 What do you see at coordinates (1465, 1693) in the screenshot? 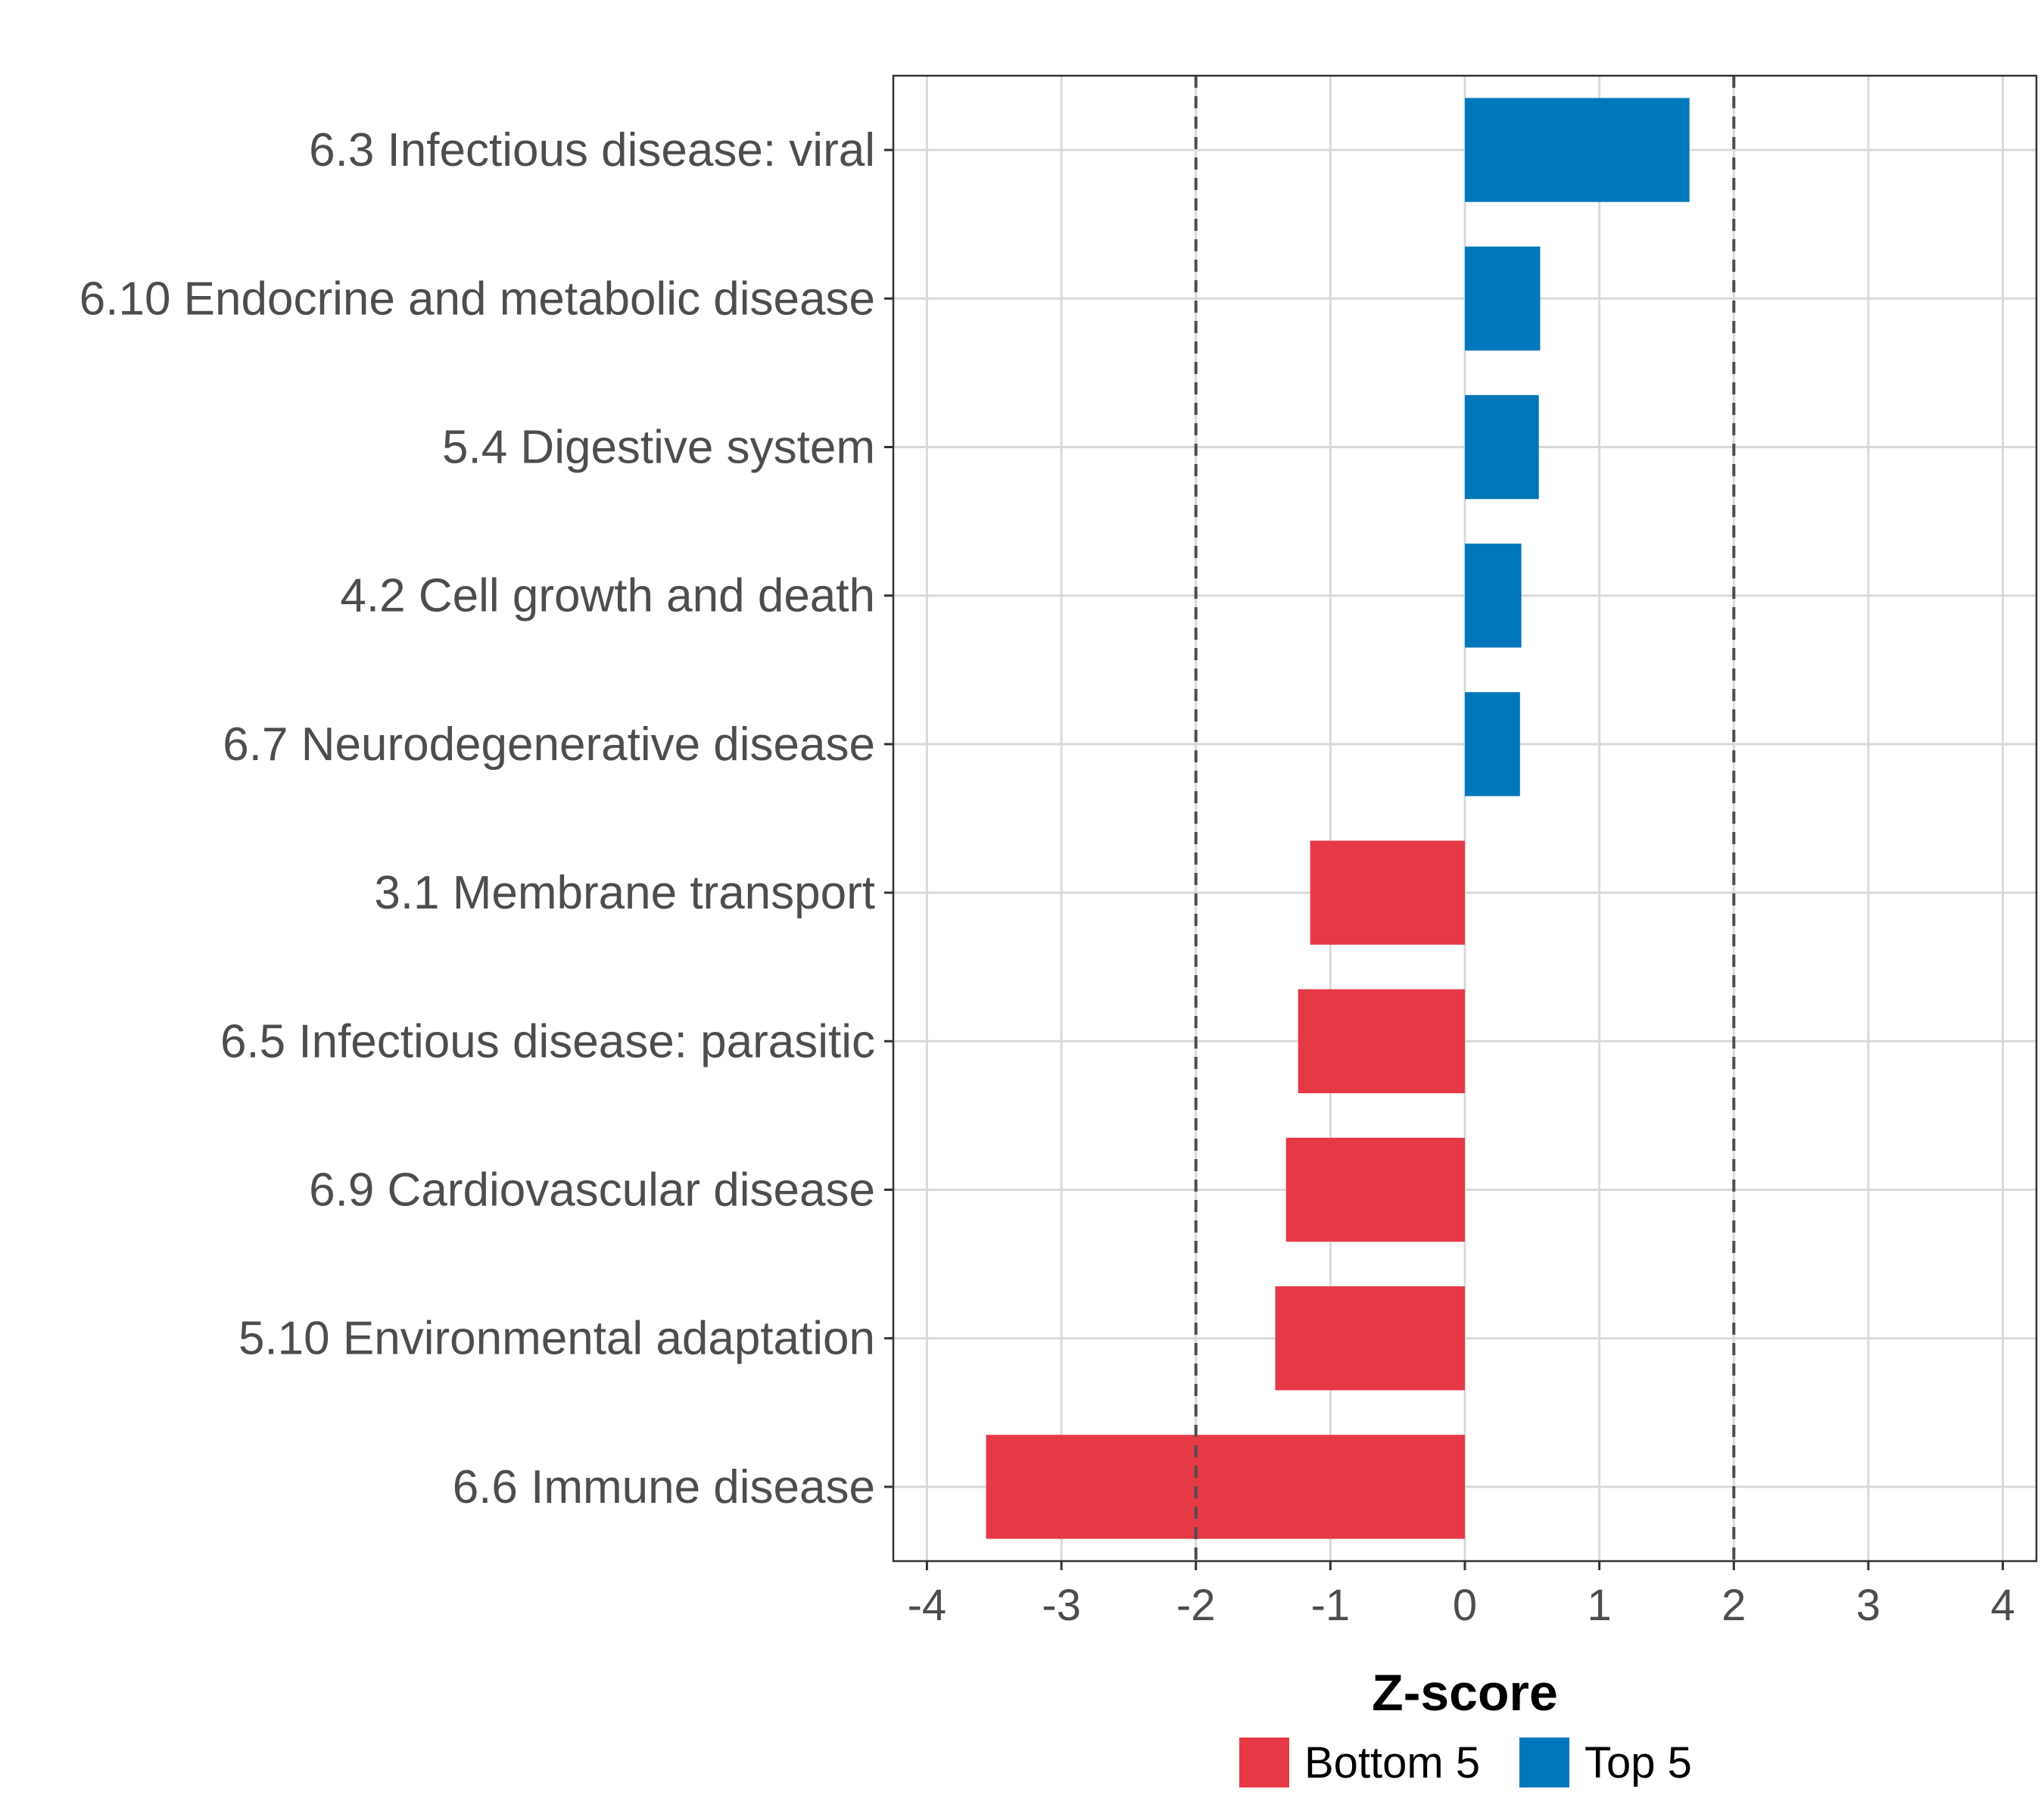
I see `x-axis-title: Z-score` at bounding box center [1465, 1693].